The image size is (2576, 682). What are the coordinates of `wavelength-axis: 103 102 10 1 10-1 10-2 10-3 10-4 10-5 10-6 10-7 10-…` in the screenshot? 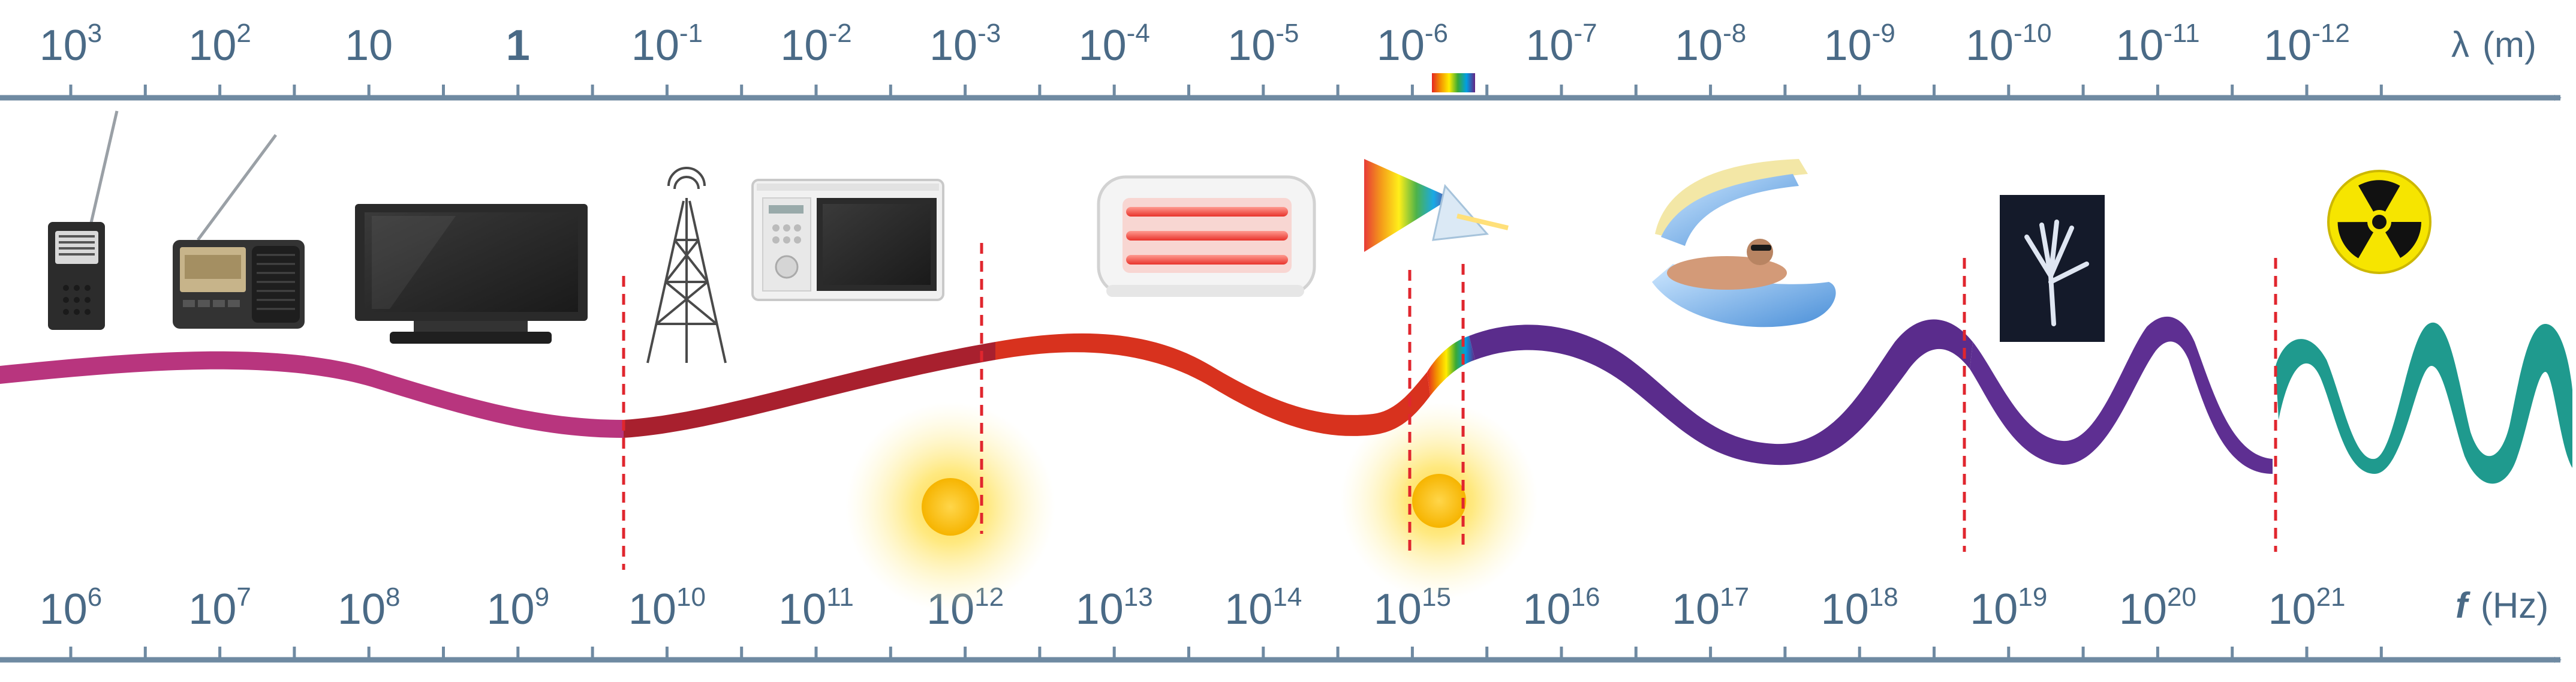 It's located at (1281, 60).